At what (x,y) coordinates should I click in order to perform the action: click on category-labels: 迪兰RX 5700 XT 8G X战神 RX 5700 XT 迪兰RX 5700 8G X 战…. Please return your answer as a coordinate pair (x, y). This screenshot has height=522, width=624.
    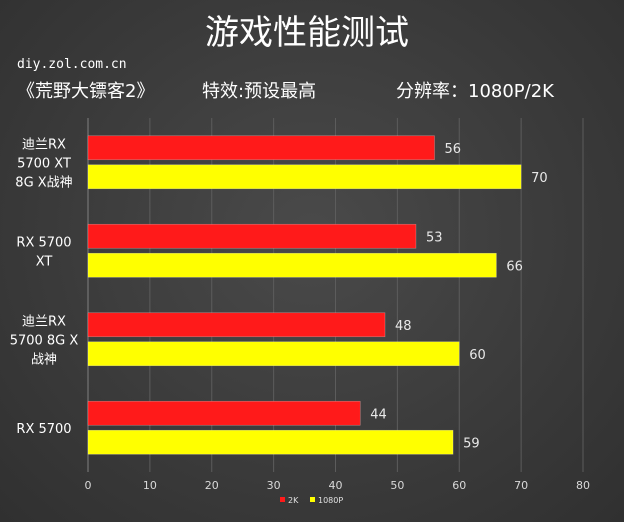
    Looking at the image, I should click on (44, 287).